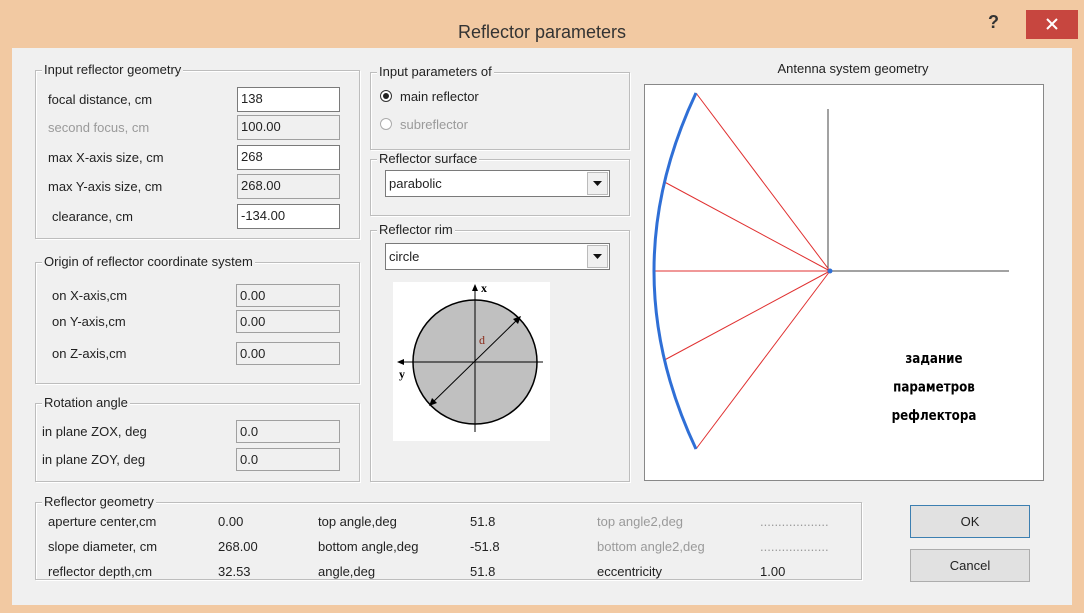 The width and height of the screenshot is (1084, 613). What do you see at coordinates (106, 157) in the screenshot?
I see `field-label: max X-axis size, cm` at bounding box center [106, 157].